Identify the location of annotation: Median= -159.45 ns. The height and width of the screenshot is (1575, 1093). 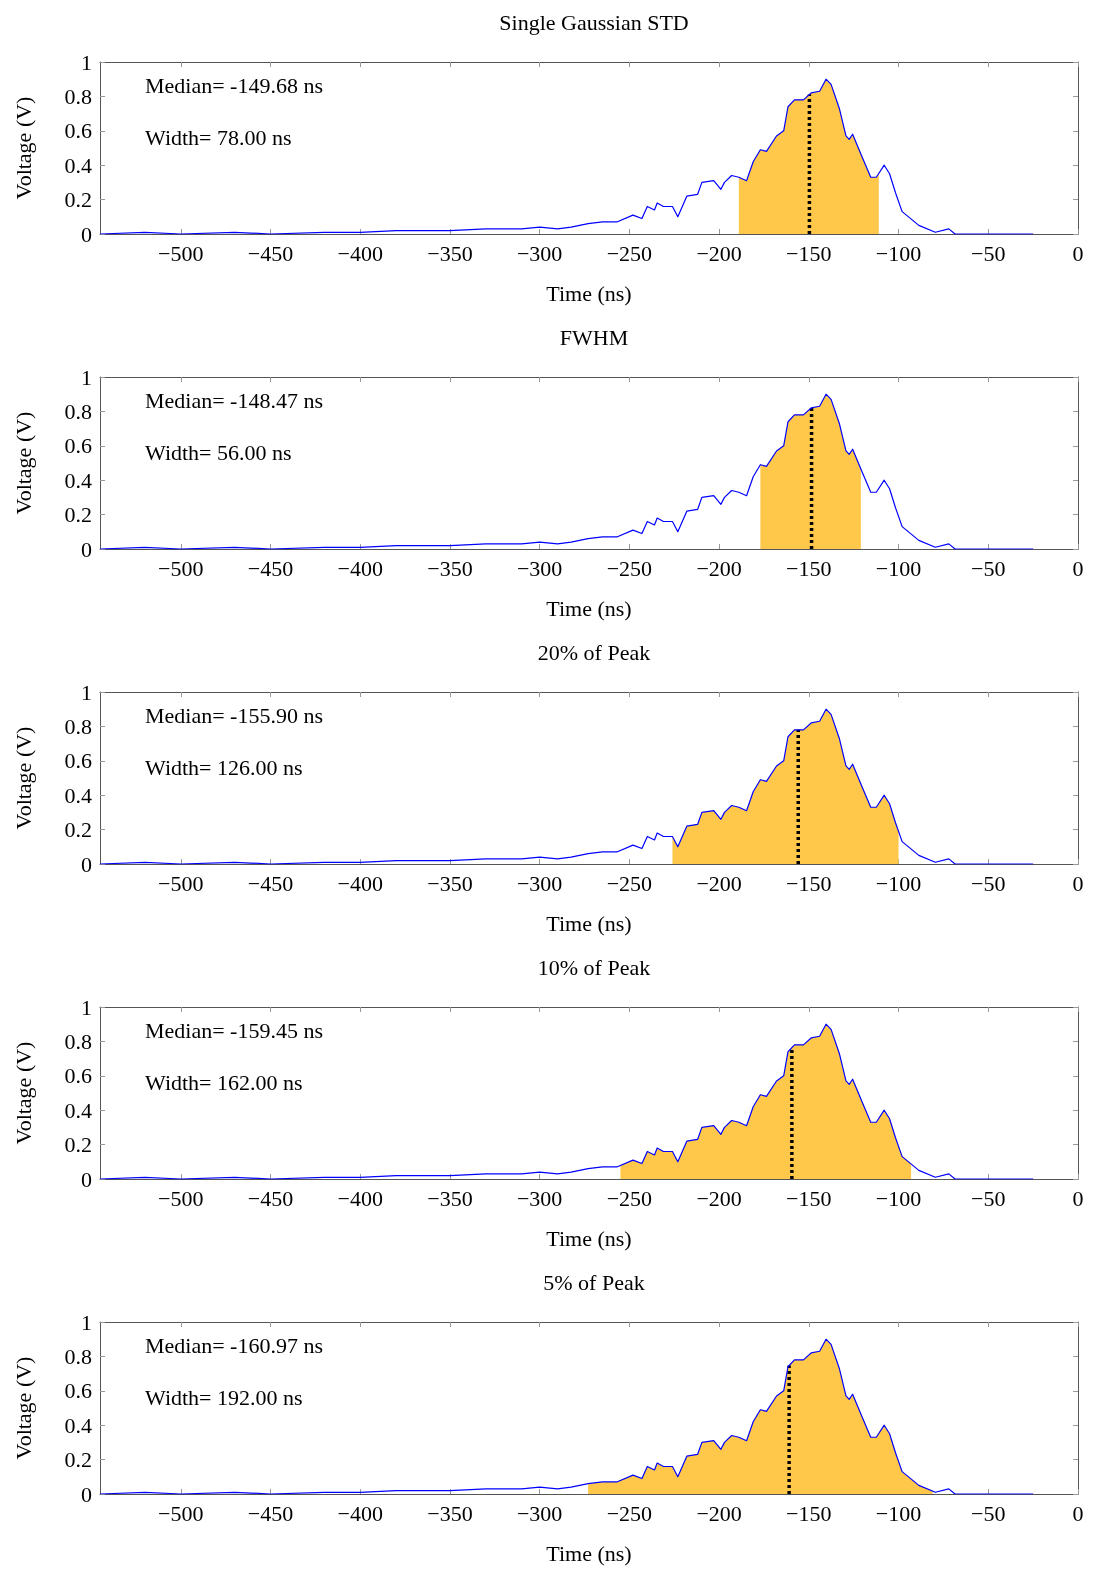
(234, 1030).